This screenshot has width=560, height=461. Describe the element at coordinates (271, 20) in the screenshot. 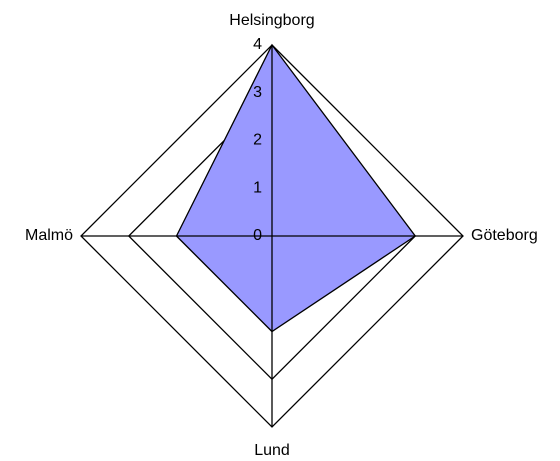

I see `category-label: Helsingborg` at that location.